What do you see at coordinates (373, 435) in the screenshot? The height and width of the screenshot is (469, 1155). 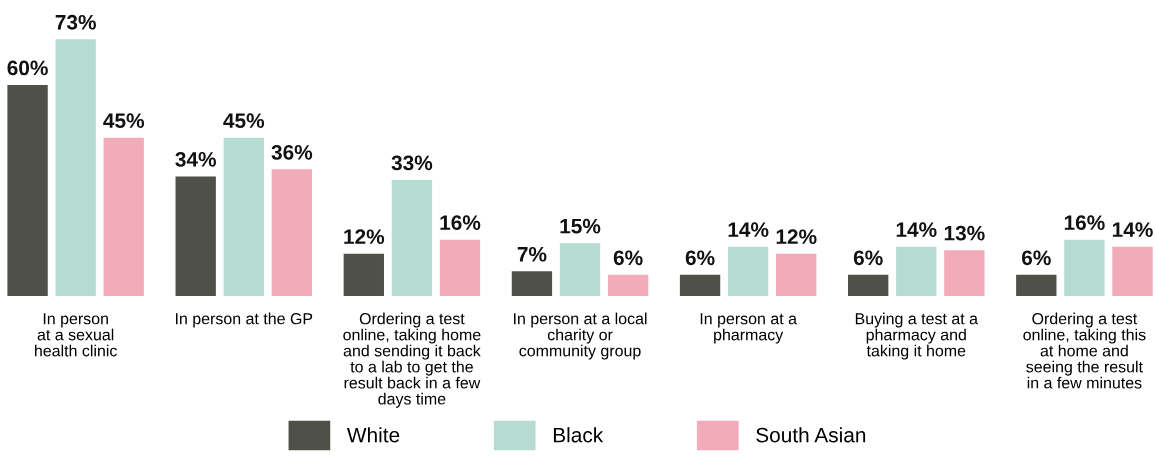 I see `legend-label: White` at bounding box center [373, 435].